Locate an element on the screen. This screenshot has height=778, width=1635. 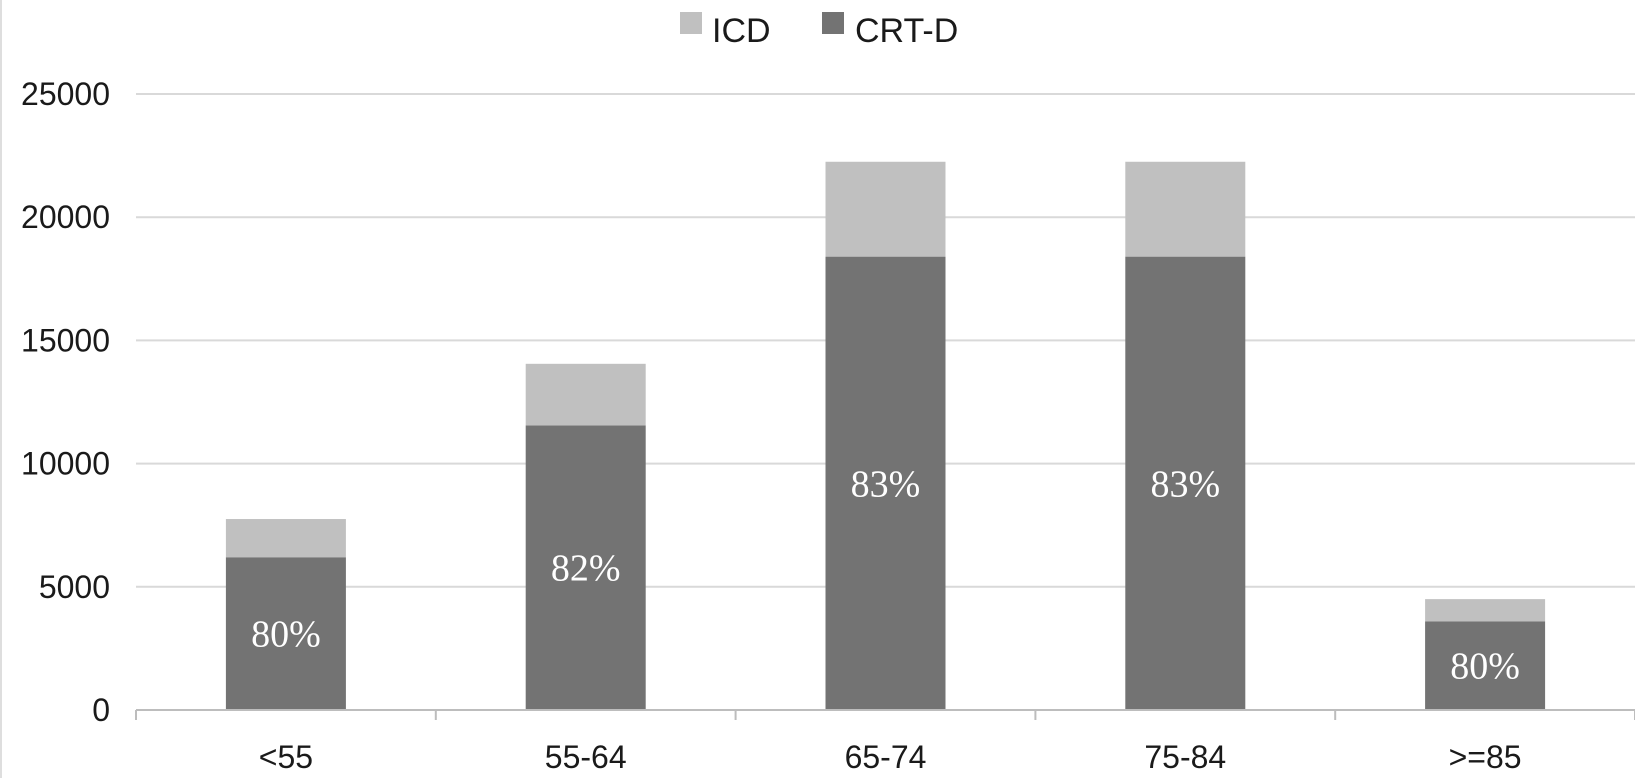
x-tick-label: 65-74 is located at coordinates (886, 757).